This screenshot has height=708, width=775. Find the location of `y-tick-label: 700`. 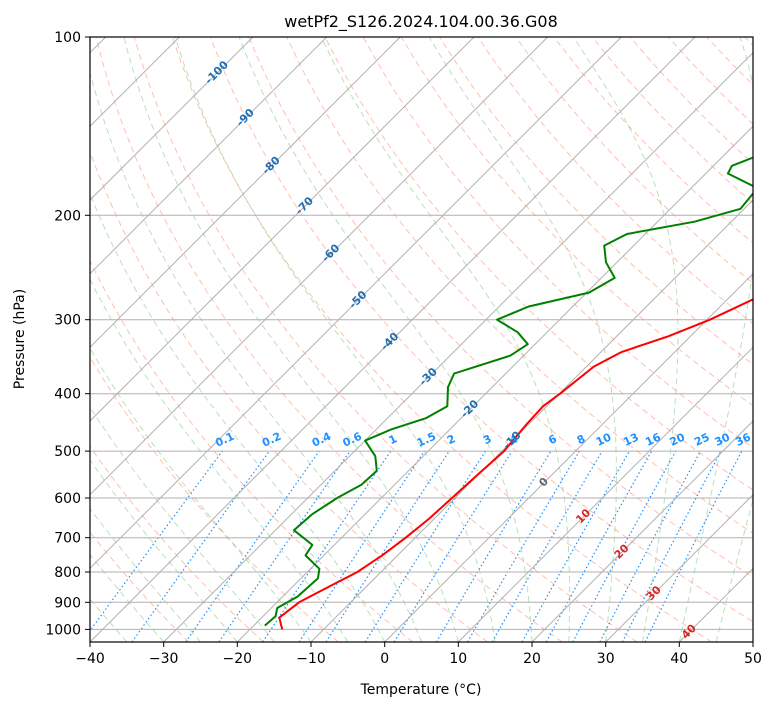

y-tick-label: 700 is located at coordinates (67, 539).